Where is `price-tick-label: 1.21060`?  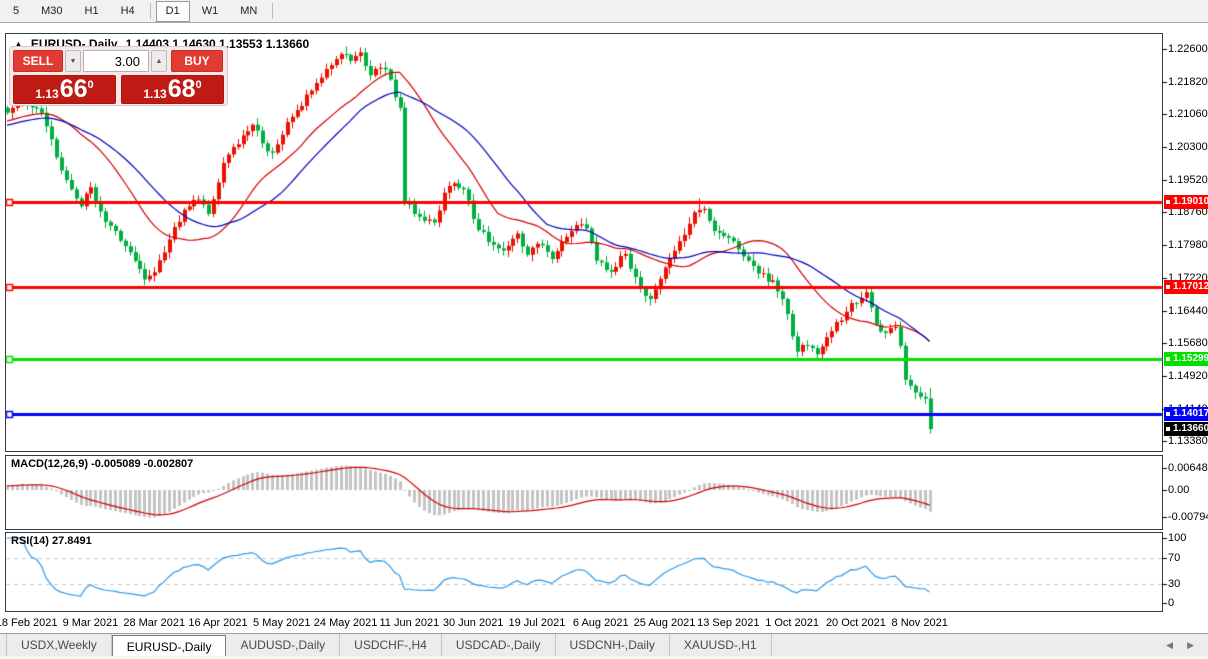 price-tick-label: 1.21060 is located at coordinates (1188, 114).